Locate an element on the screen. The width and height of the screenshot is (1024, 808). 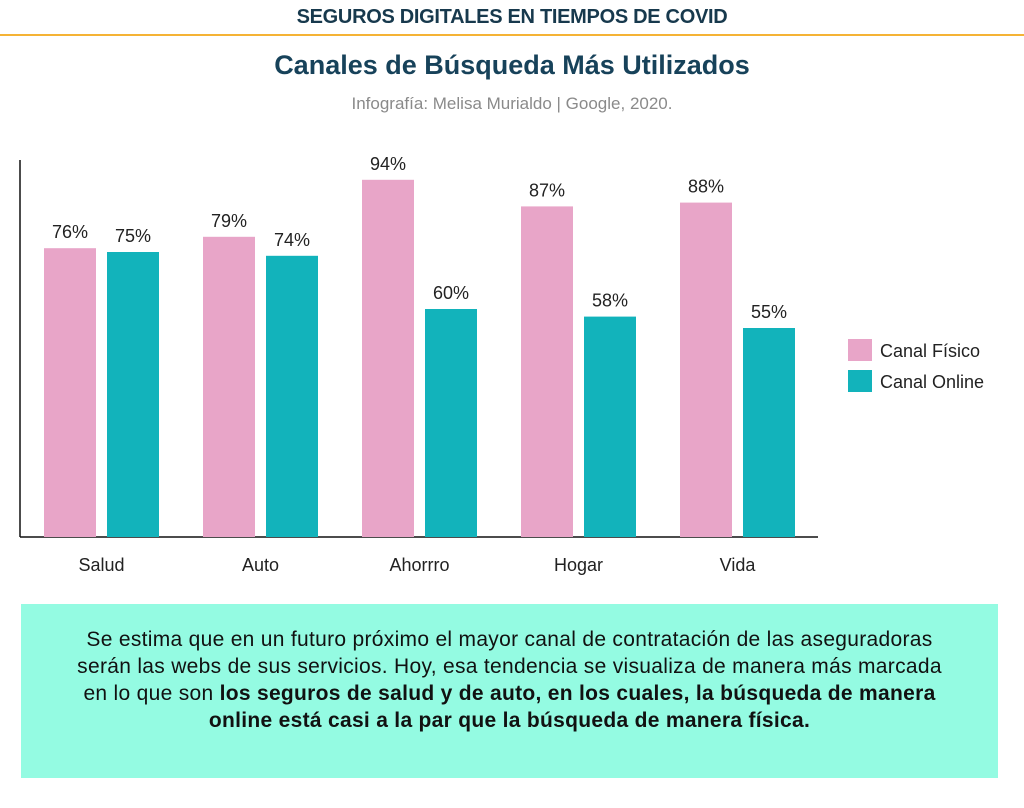
x-tick-label: Hogar is located at coordinates (578, 565).